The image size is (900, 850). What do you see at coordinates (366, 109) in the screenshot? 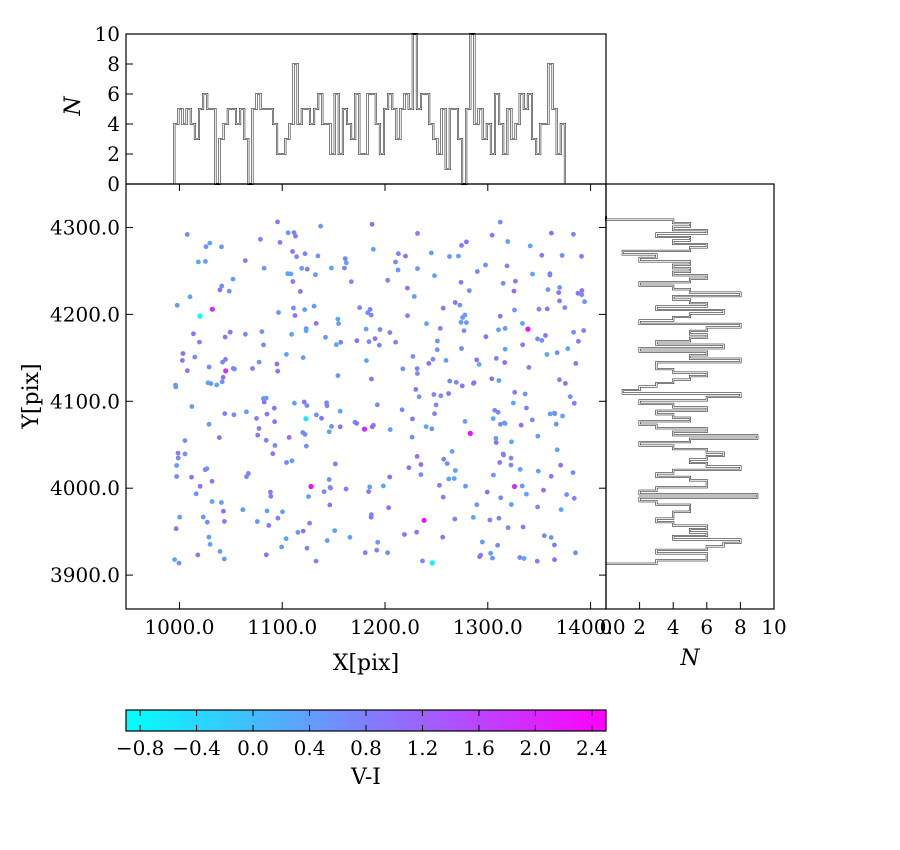
I see `top-histogram-frame` at bounding box center [366, 109].